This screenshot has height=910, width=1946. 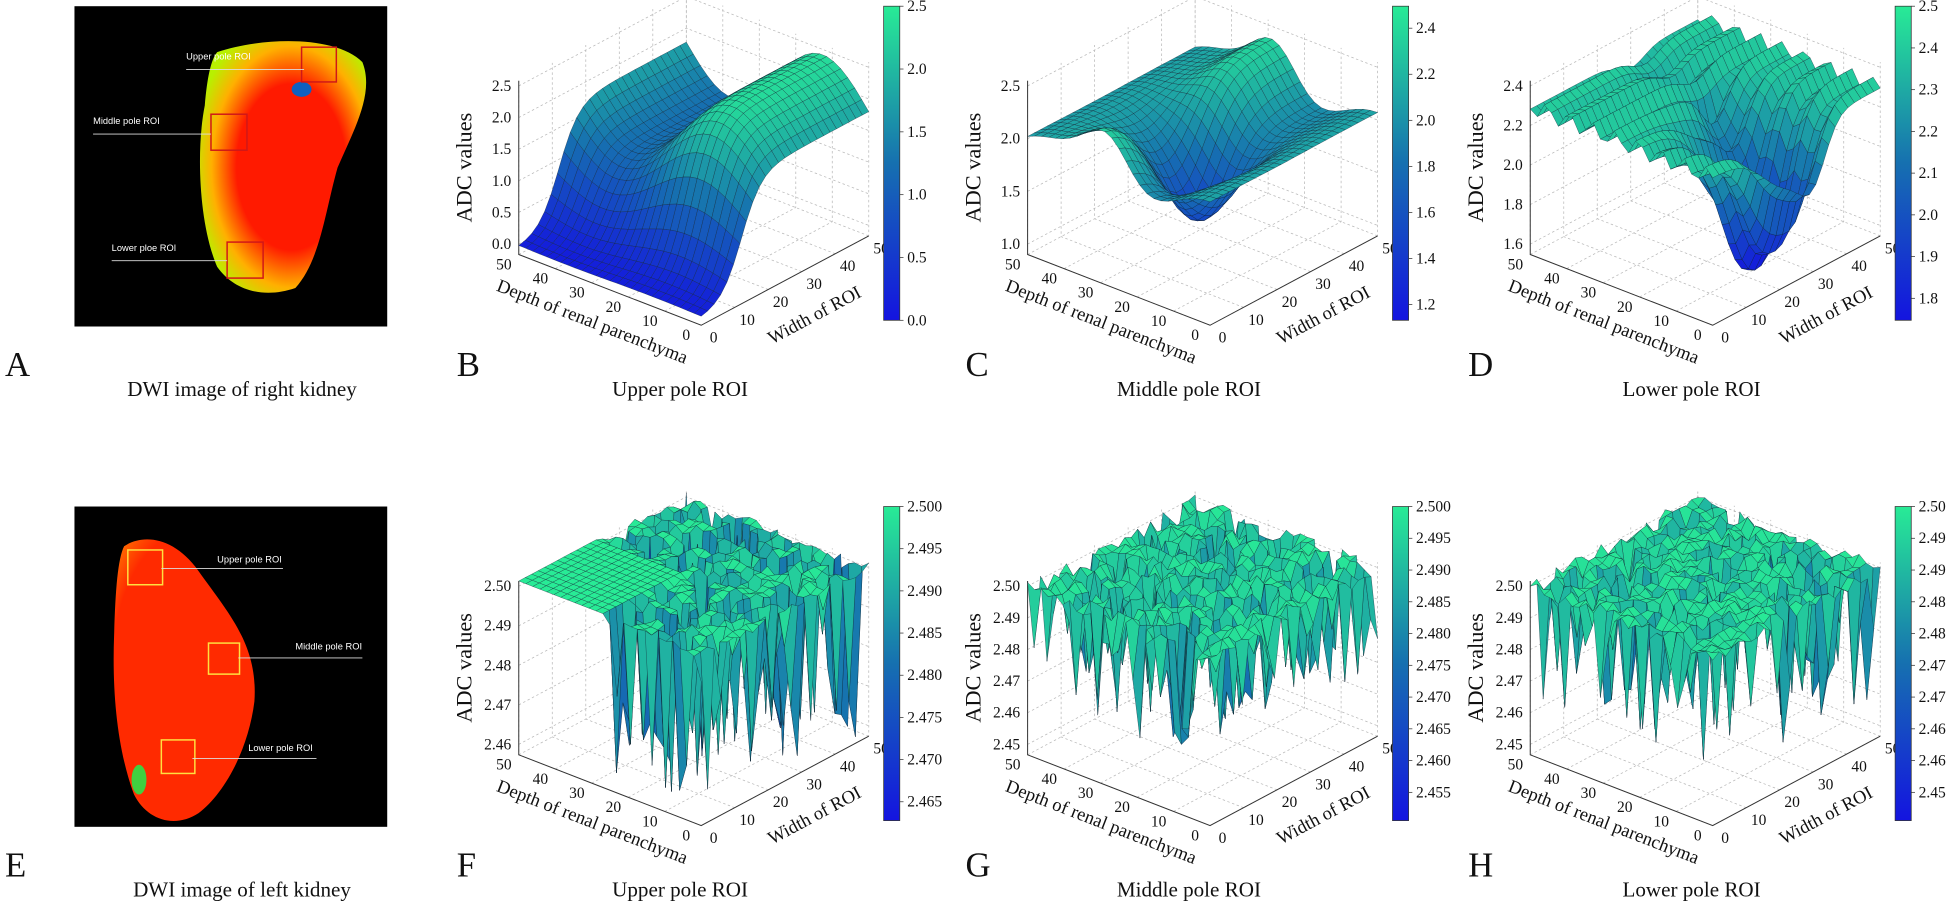 I want to click on kidney-edge, so click(x=139, y=779).